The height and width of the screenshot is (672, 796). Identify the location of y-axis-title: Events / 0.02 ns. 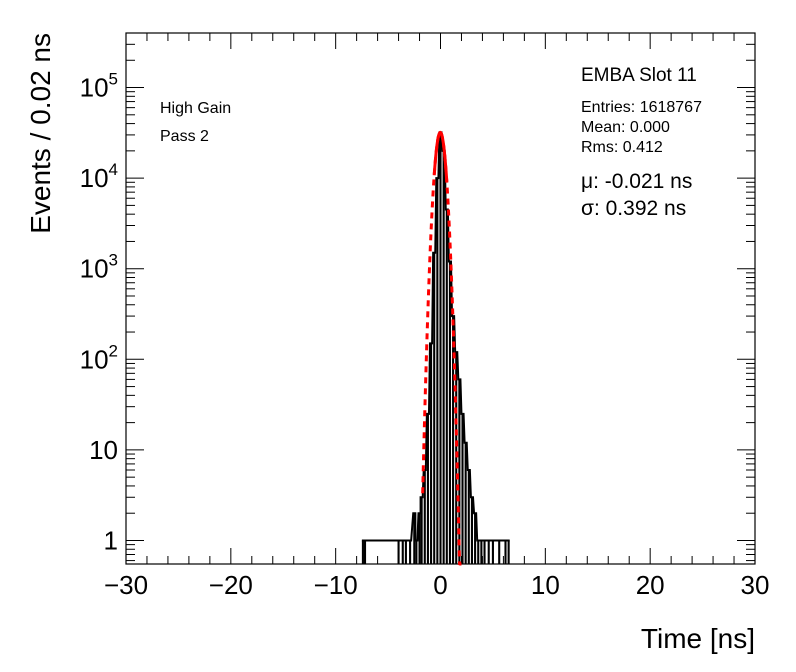
(40, 133).